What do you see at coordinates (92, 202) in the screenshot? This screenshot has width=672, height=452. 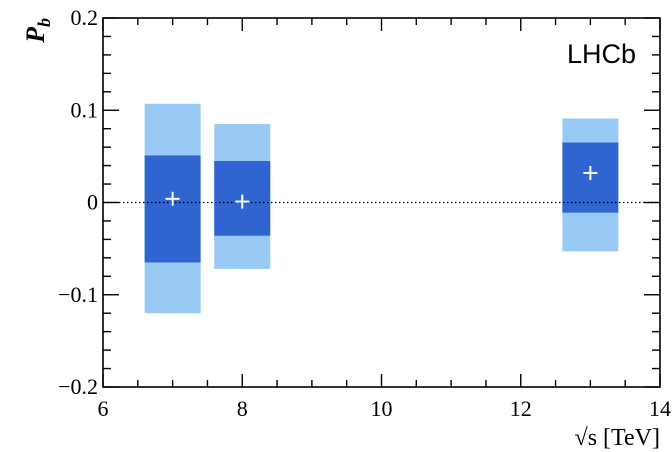 I see `y-tick-label: 0` at bounding box center [92, 202].